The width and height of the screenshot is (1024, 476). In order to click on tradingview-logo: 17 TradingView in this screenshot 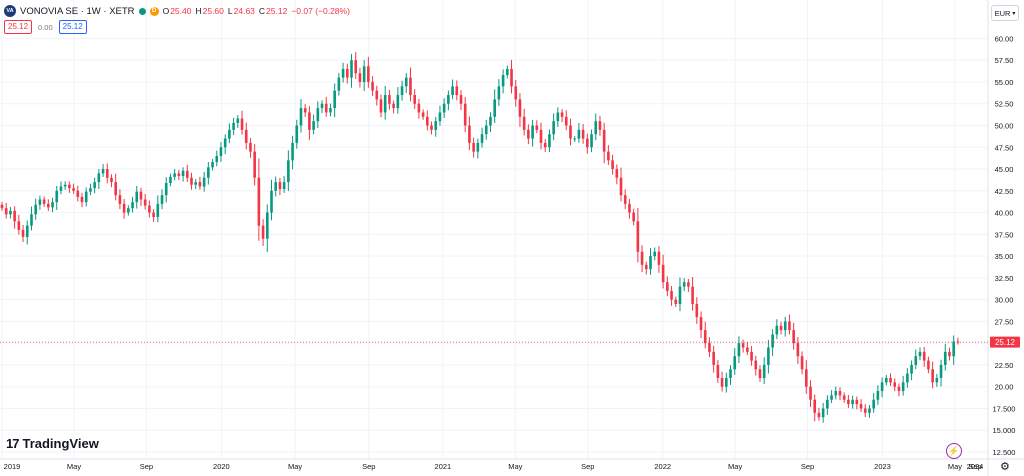, I will do `click(52, 443)`.